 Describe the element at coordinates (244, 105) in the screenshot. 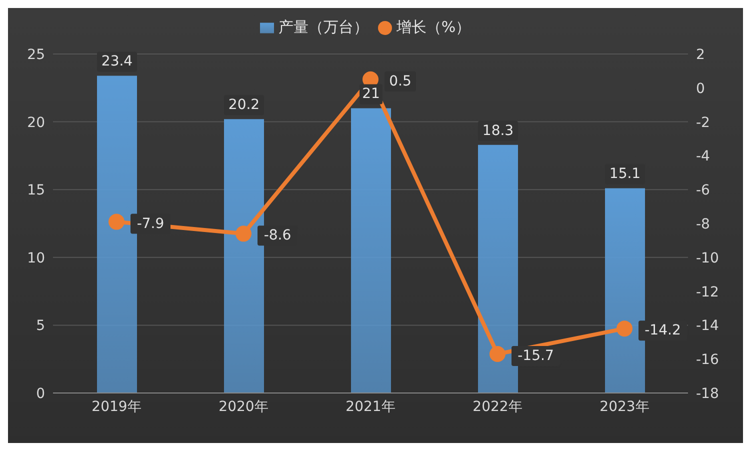

I see `data-label: 20.2` at that location.